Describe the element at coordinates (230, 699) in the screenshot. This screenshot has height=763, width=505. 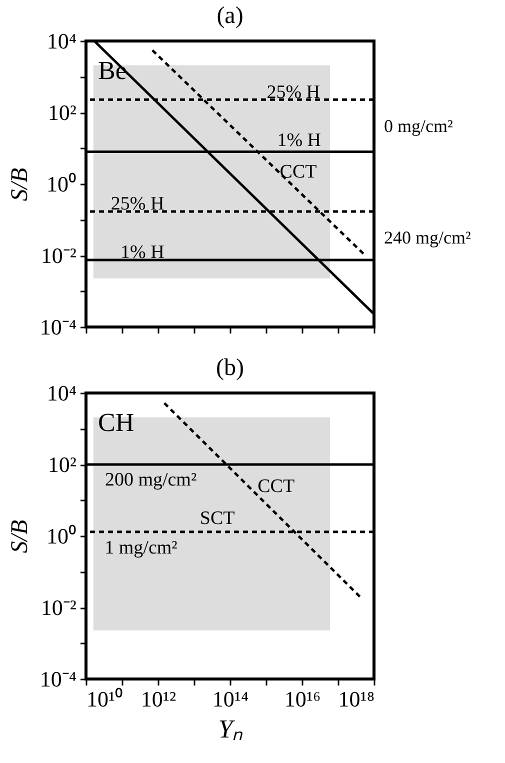
I see `x-tick-label: 10¹⁴` at that location.